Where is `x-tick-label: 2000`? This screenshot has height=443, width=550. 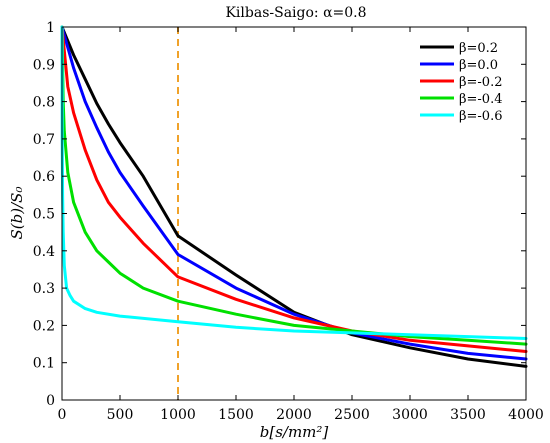
x-tick-label: 2000 is located at coordinates (294, 415).